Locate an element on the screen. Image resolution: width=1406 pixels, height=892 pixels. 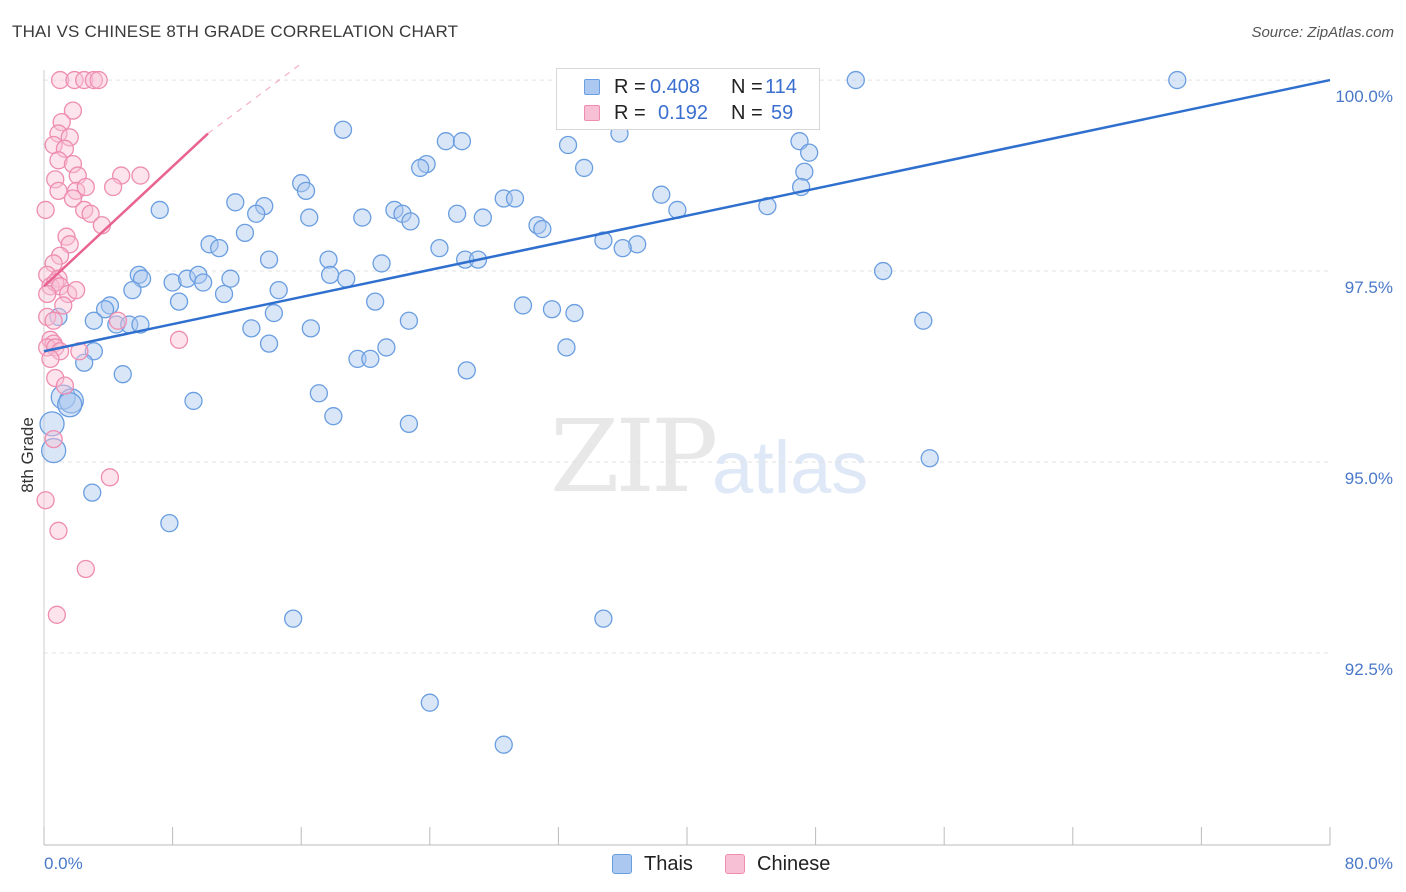
legend-row-chinese: R = 0.192 N = 59 is located at coordinates (689, 113).